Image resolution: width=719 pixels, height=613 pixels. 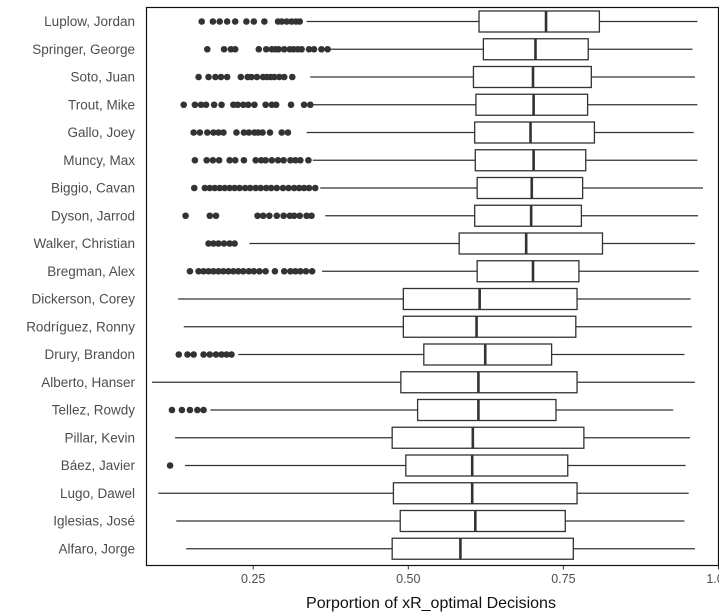 I want to click on y-tick-label: Dickerson, Corey, so click(x=83, y=299).